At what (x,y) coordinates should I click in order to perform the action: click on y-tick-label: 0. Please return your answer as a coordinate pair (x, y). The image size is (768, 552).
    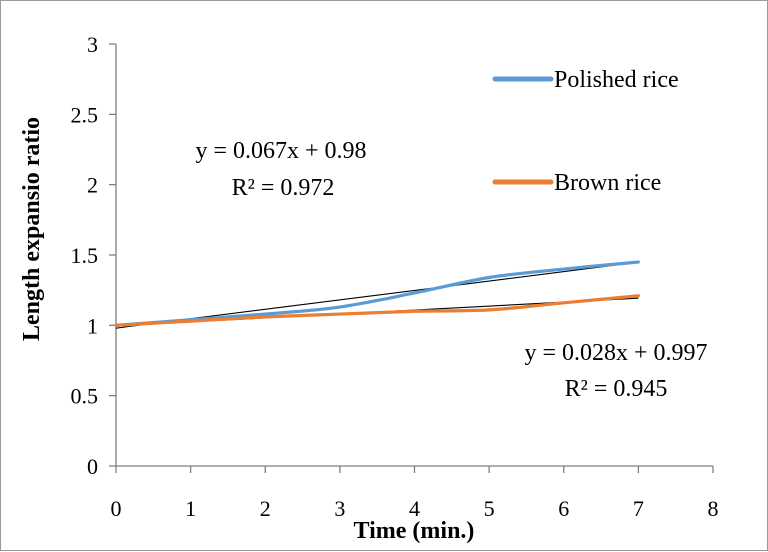
    Looking at the image, I should click on (92, 466).